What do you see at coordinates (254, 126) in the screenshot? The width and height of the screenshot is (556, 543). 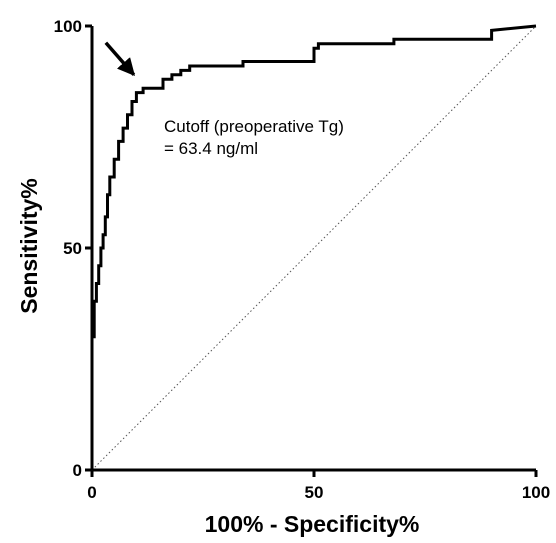 I see `cutoff-annotation-line-1: Cutoff (preoperative Tg)` at bounding box center [254, 126].